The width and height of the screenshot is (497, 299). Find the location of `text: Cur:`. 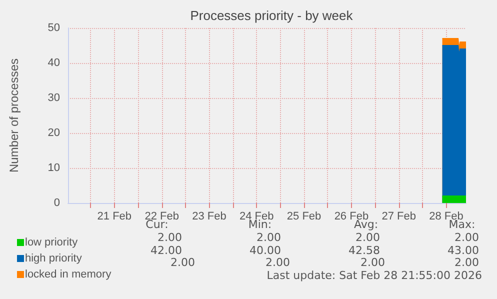

text: Cur: is located at coordinates (157, 224).